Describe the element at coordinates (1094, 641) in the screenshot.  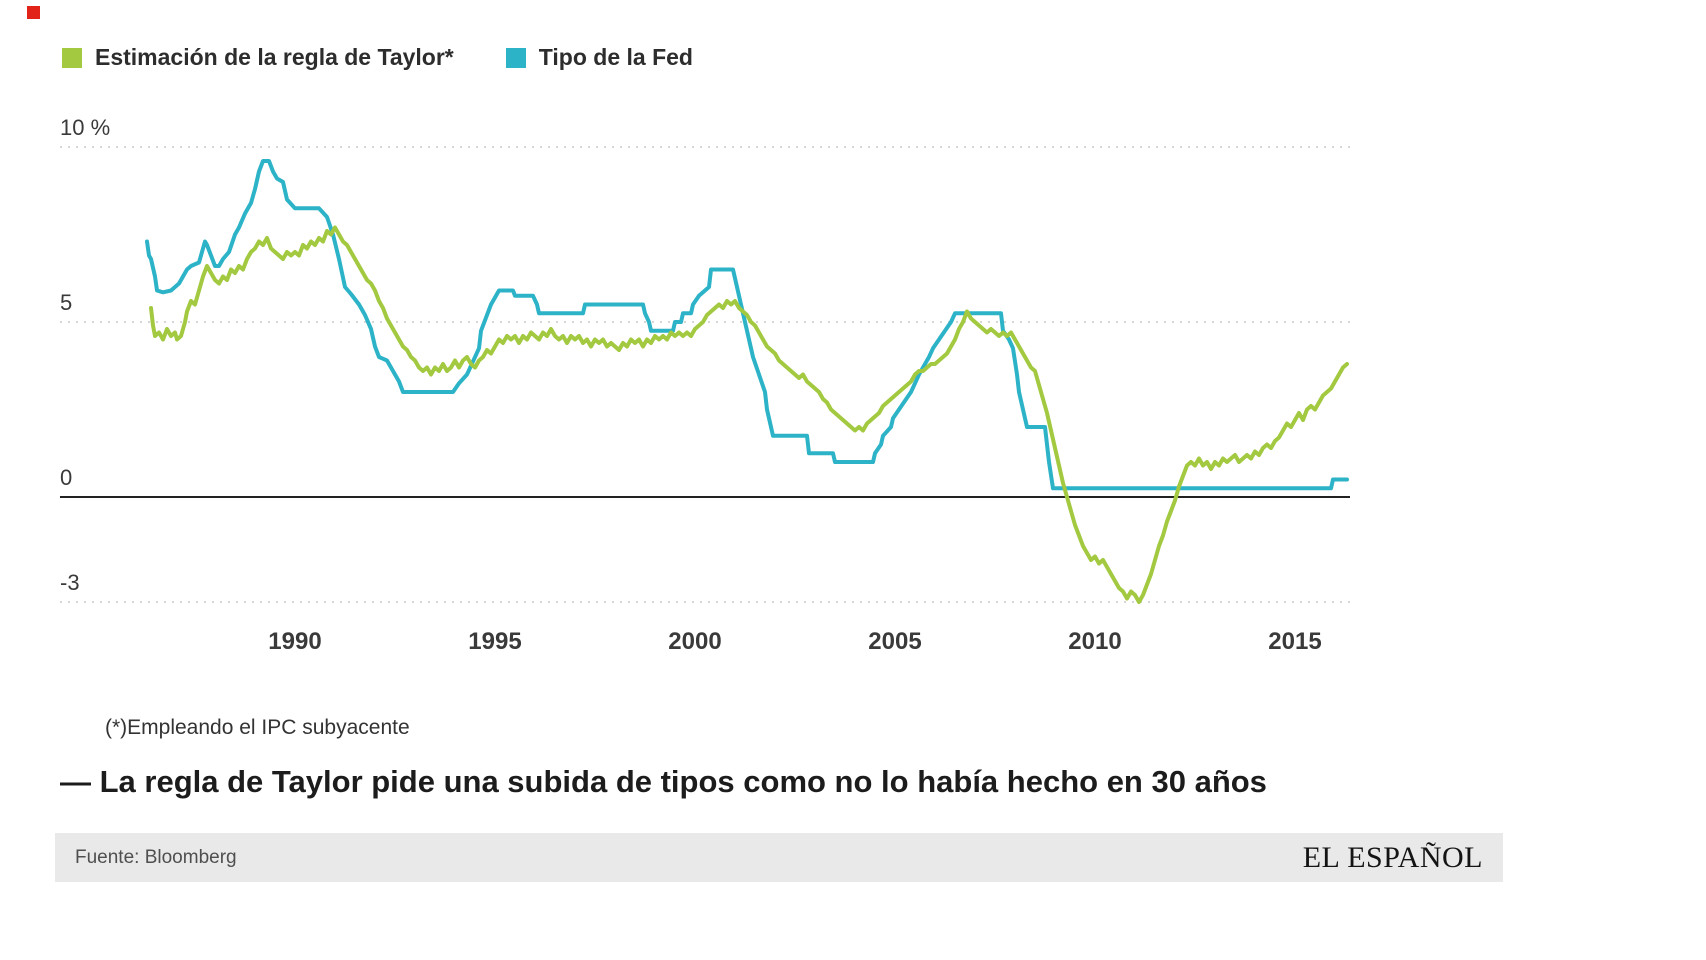
I see `svg-text: 2010` at that location.